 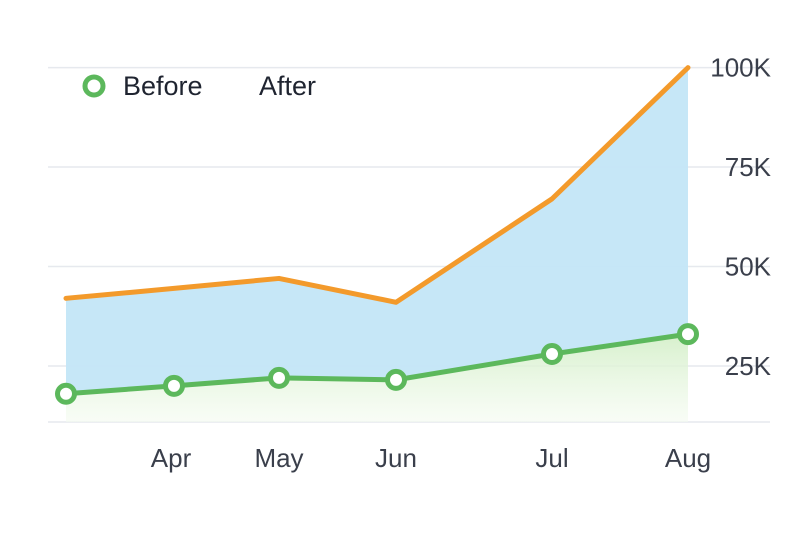 What do you see at coordinates (740, 217) in the screenshot?
I see `y-axis-ticks: 25K 50K 75K 100K` at bounding box center [740, 217].